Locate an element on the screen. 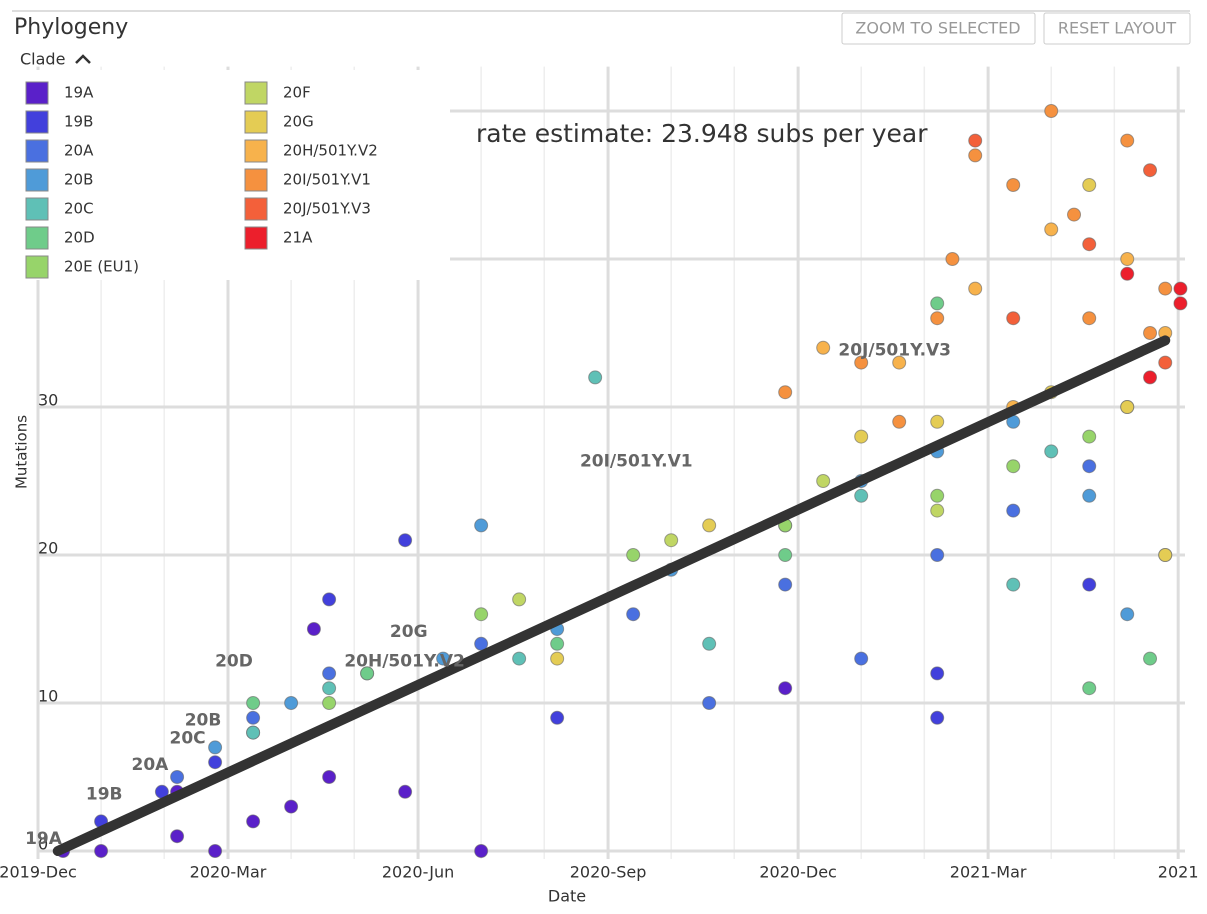 This screenshot has width=1207, height=914. x-tick-label: 2021-Mar is located at coordinates (988, 872).